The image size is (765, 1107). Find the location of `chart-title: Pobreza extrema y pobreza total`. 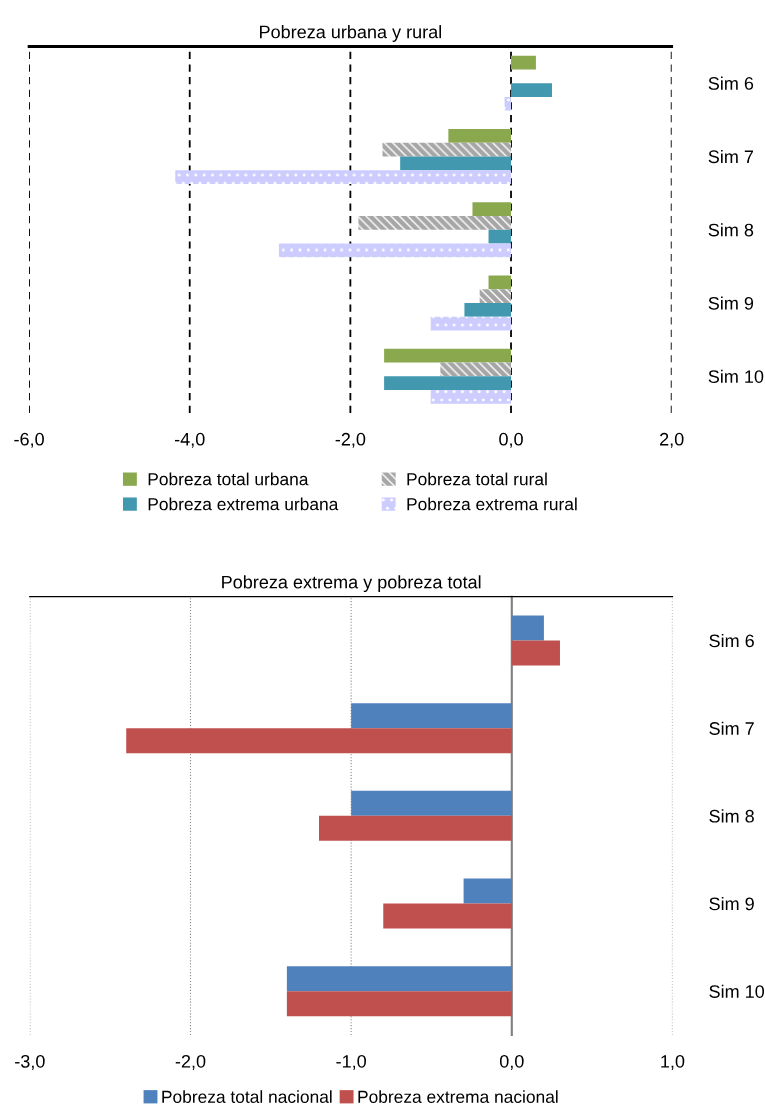

chart-title: Pobreza extrema y pobreza total is located at coordinates (351, 584).